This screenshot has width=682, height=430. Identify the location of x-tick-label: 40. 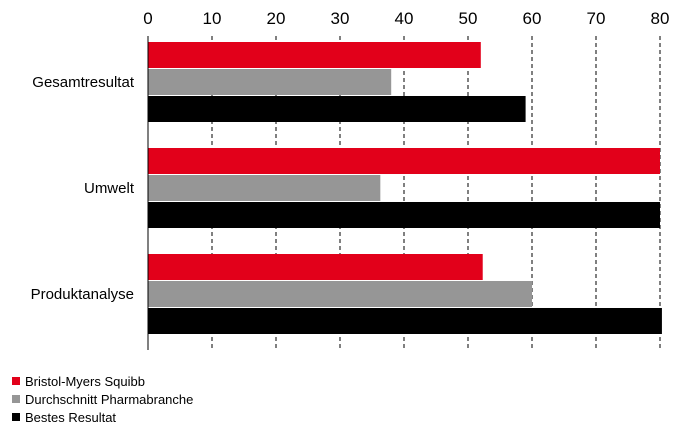
(404, 18).